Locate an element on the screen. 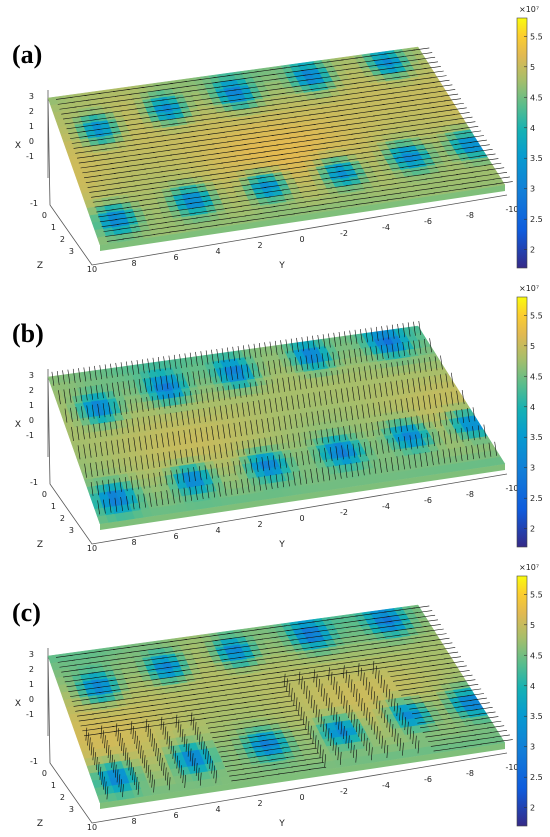 The image size is (550, 837). panel-label: (a) is located at coordinates (27, 55).